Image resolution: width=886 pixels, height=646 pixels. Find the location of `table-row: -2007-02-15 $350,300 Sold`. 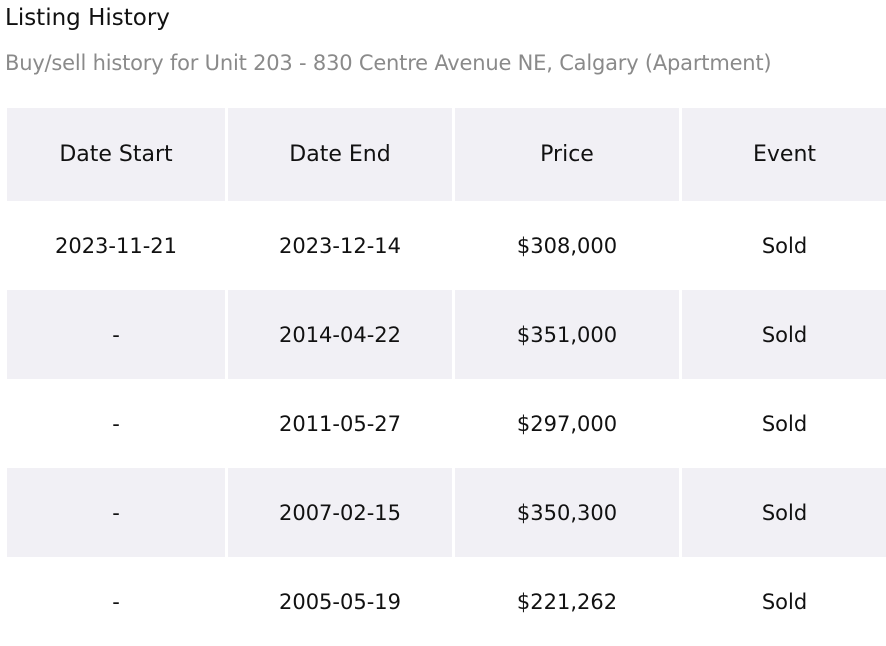

table-row: -2007-02-15 $350,300 Sold is located at coordinates (446, 512).